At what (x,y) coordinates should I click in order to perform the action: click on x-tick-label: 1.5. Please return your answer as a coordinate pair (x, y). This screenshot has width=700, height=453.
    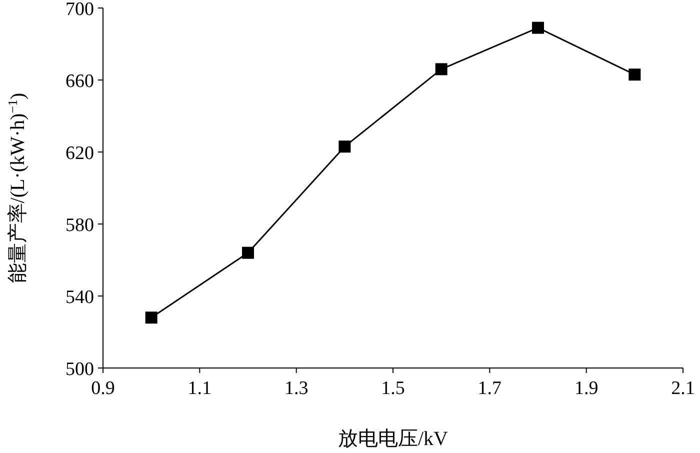
    Looking at the image, I should click on (393, 388).